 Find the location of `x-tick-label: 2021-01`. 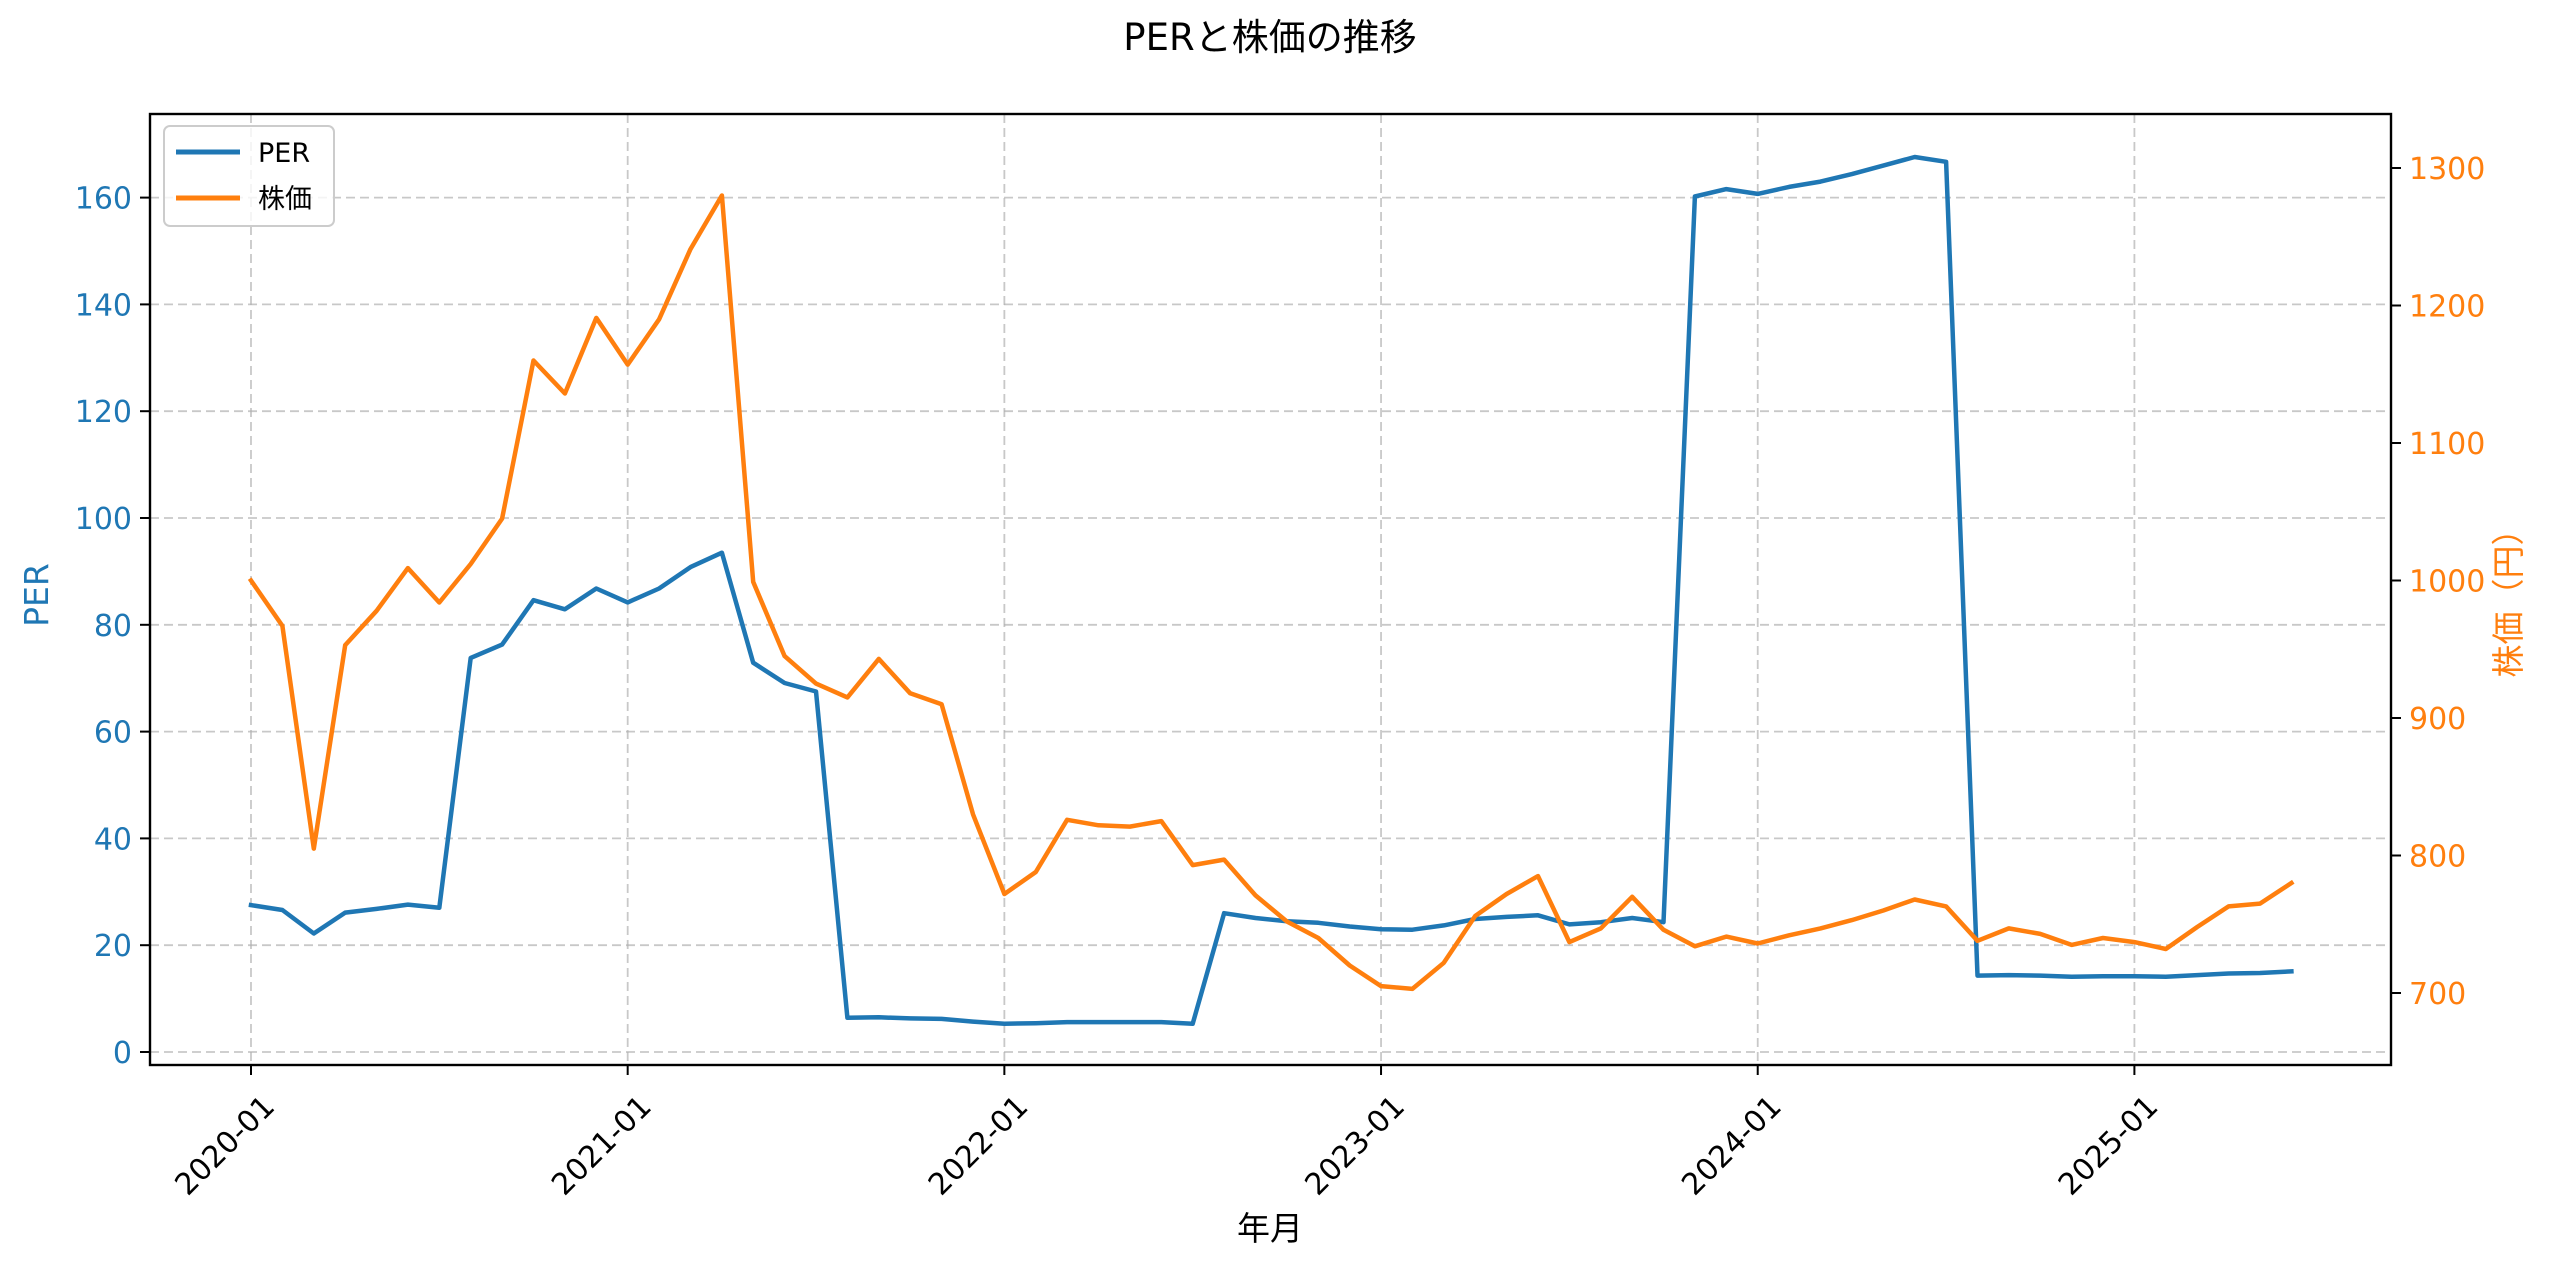

x-tick-label: 2021-01 is located at coordinates (601, 1145).